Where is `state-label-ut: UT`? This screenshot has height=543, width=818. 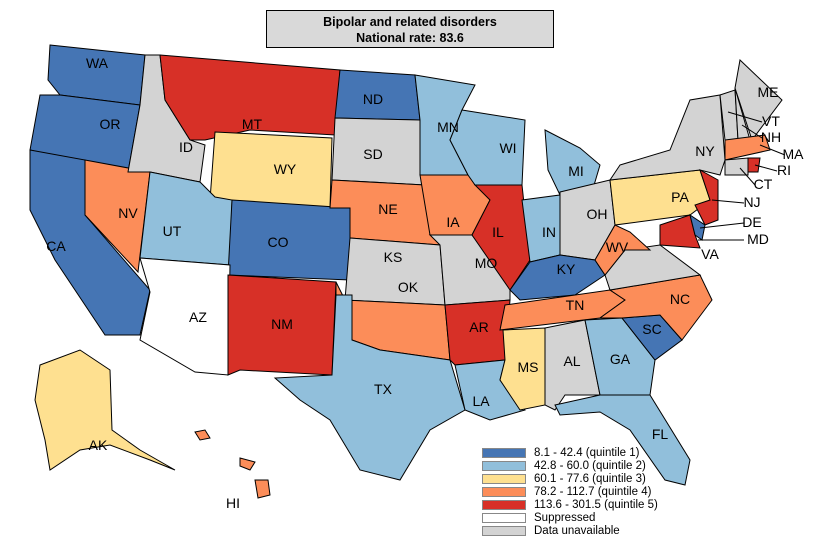
state-label-ut: UT is located at coordinates (172, 231).